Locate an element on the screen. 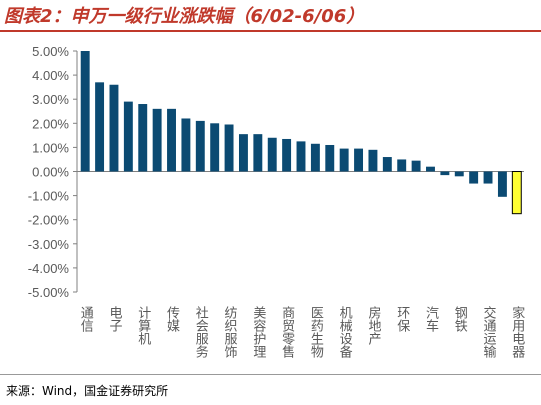  x-category-label: 钢铁 is located at coordinates (460, 319).